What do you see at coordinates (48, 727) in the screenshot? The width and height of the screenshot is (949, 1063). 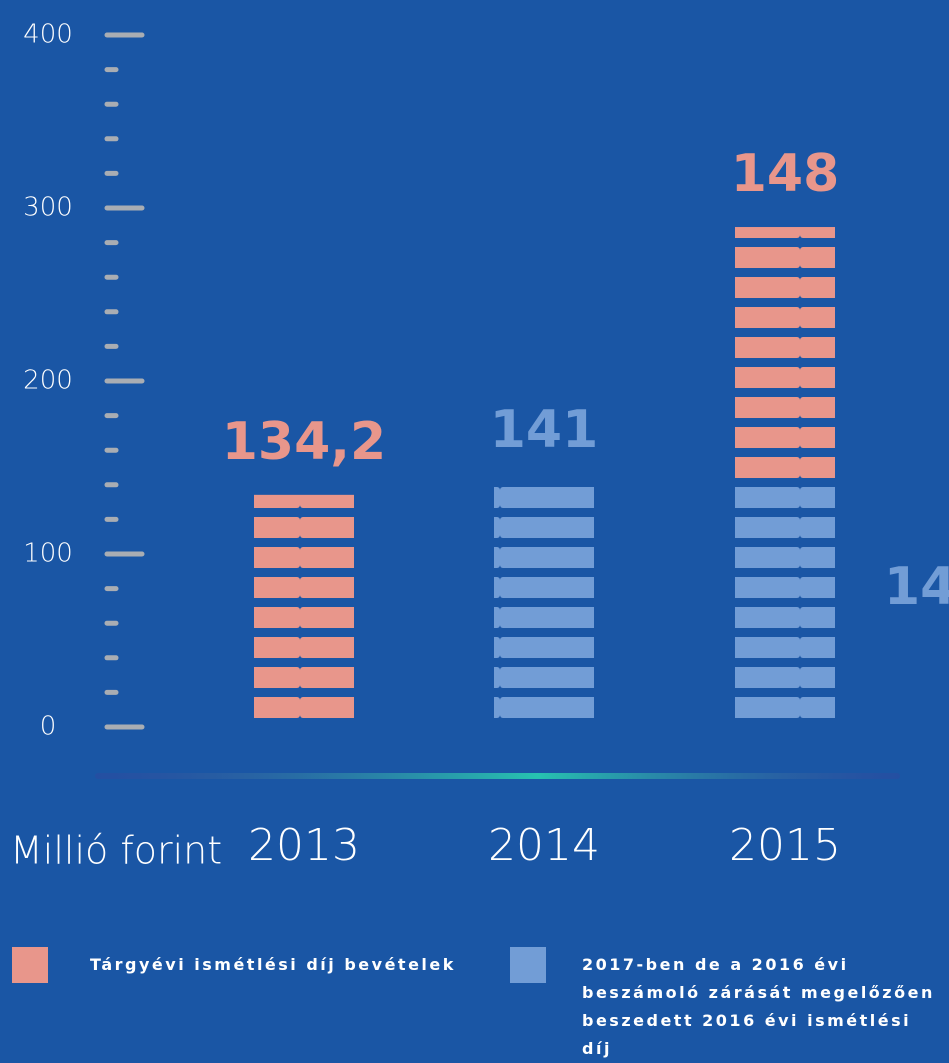 I see `y-tick-label: 0` at bounding box center [48, 727].